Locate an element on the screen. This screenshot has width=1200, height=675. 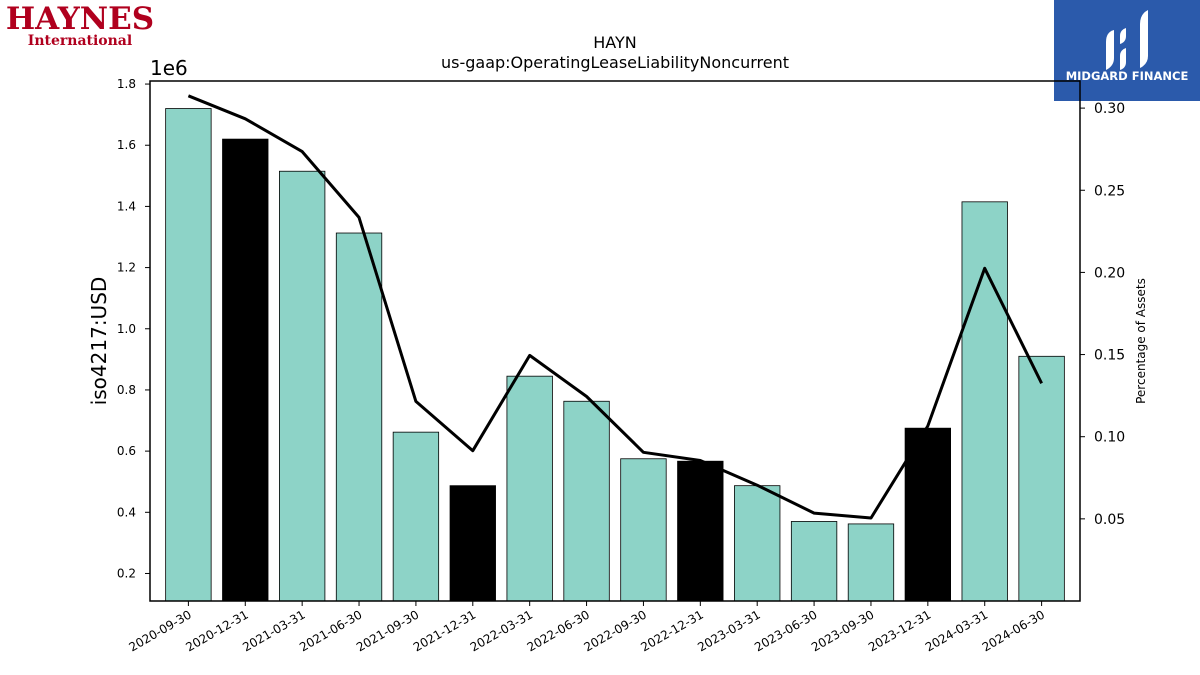
midgard-logo-background is located at coordinates (1127, 50).